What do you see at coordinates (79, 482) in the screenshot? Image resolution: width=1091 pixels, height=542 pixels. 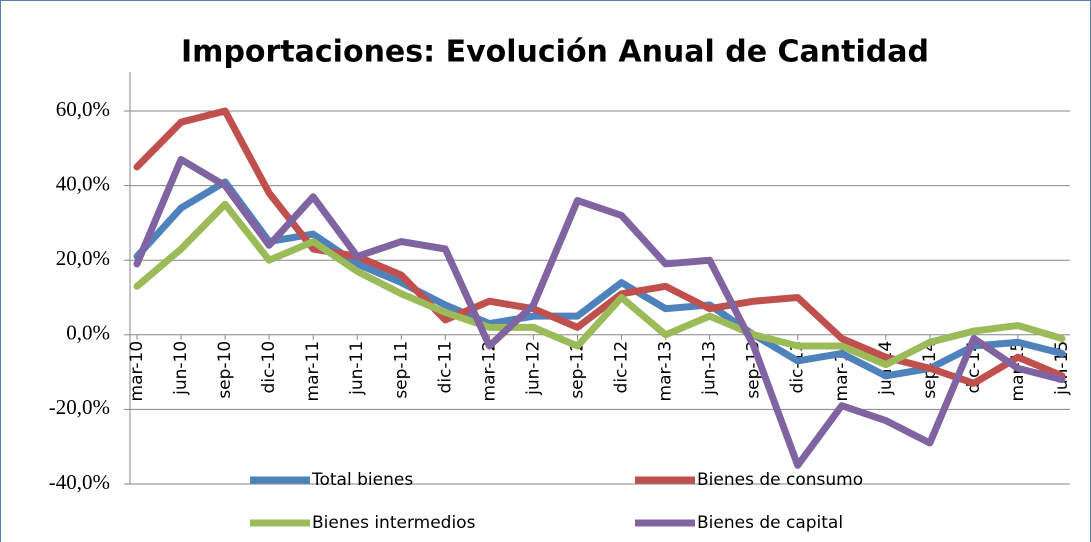 I see `y-tick-label: -40,0%` at bounding box center [79, 482].